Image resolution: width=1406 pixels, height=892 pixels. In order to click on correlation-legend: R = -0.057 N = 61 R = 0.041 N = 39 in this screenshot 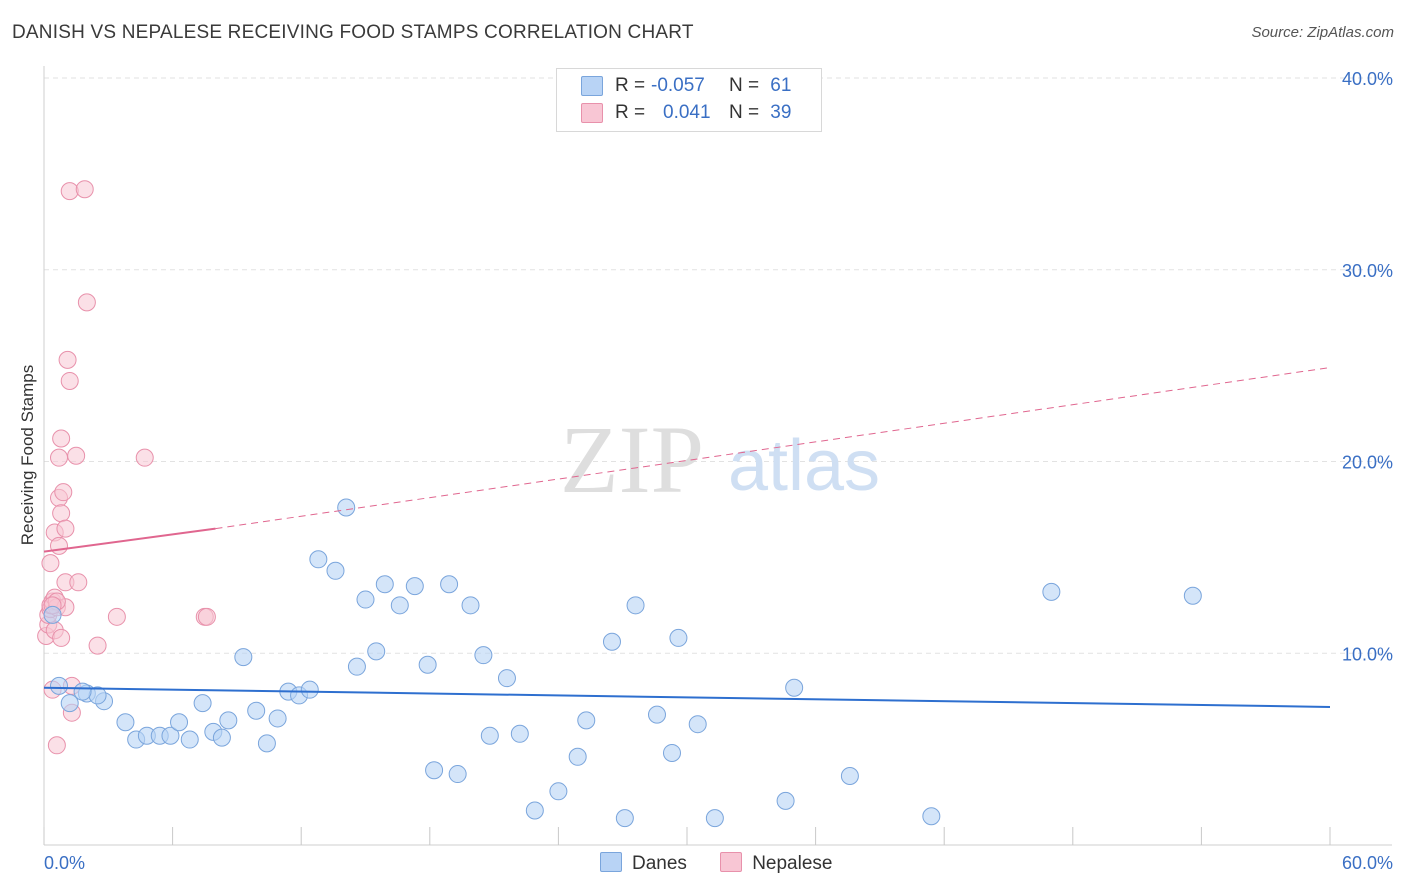, I will do `click(689, 100)`.